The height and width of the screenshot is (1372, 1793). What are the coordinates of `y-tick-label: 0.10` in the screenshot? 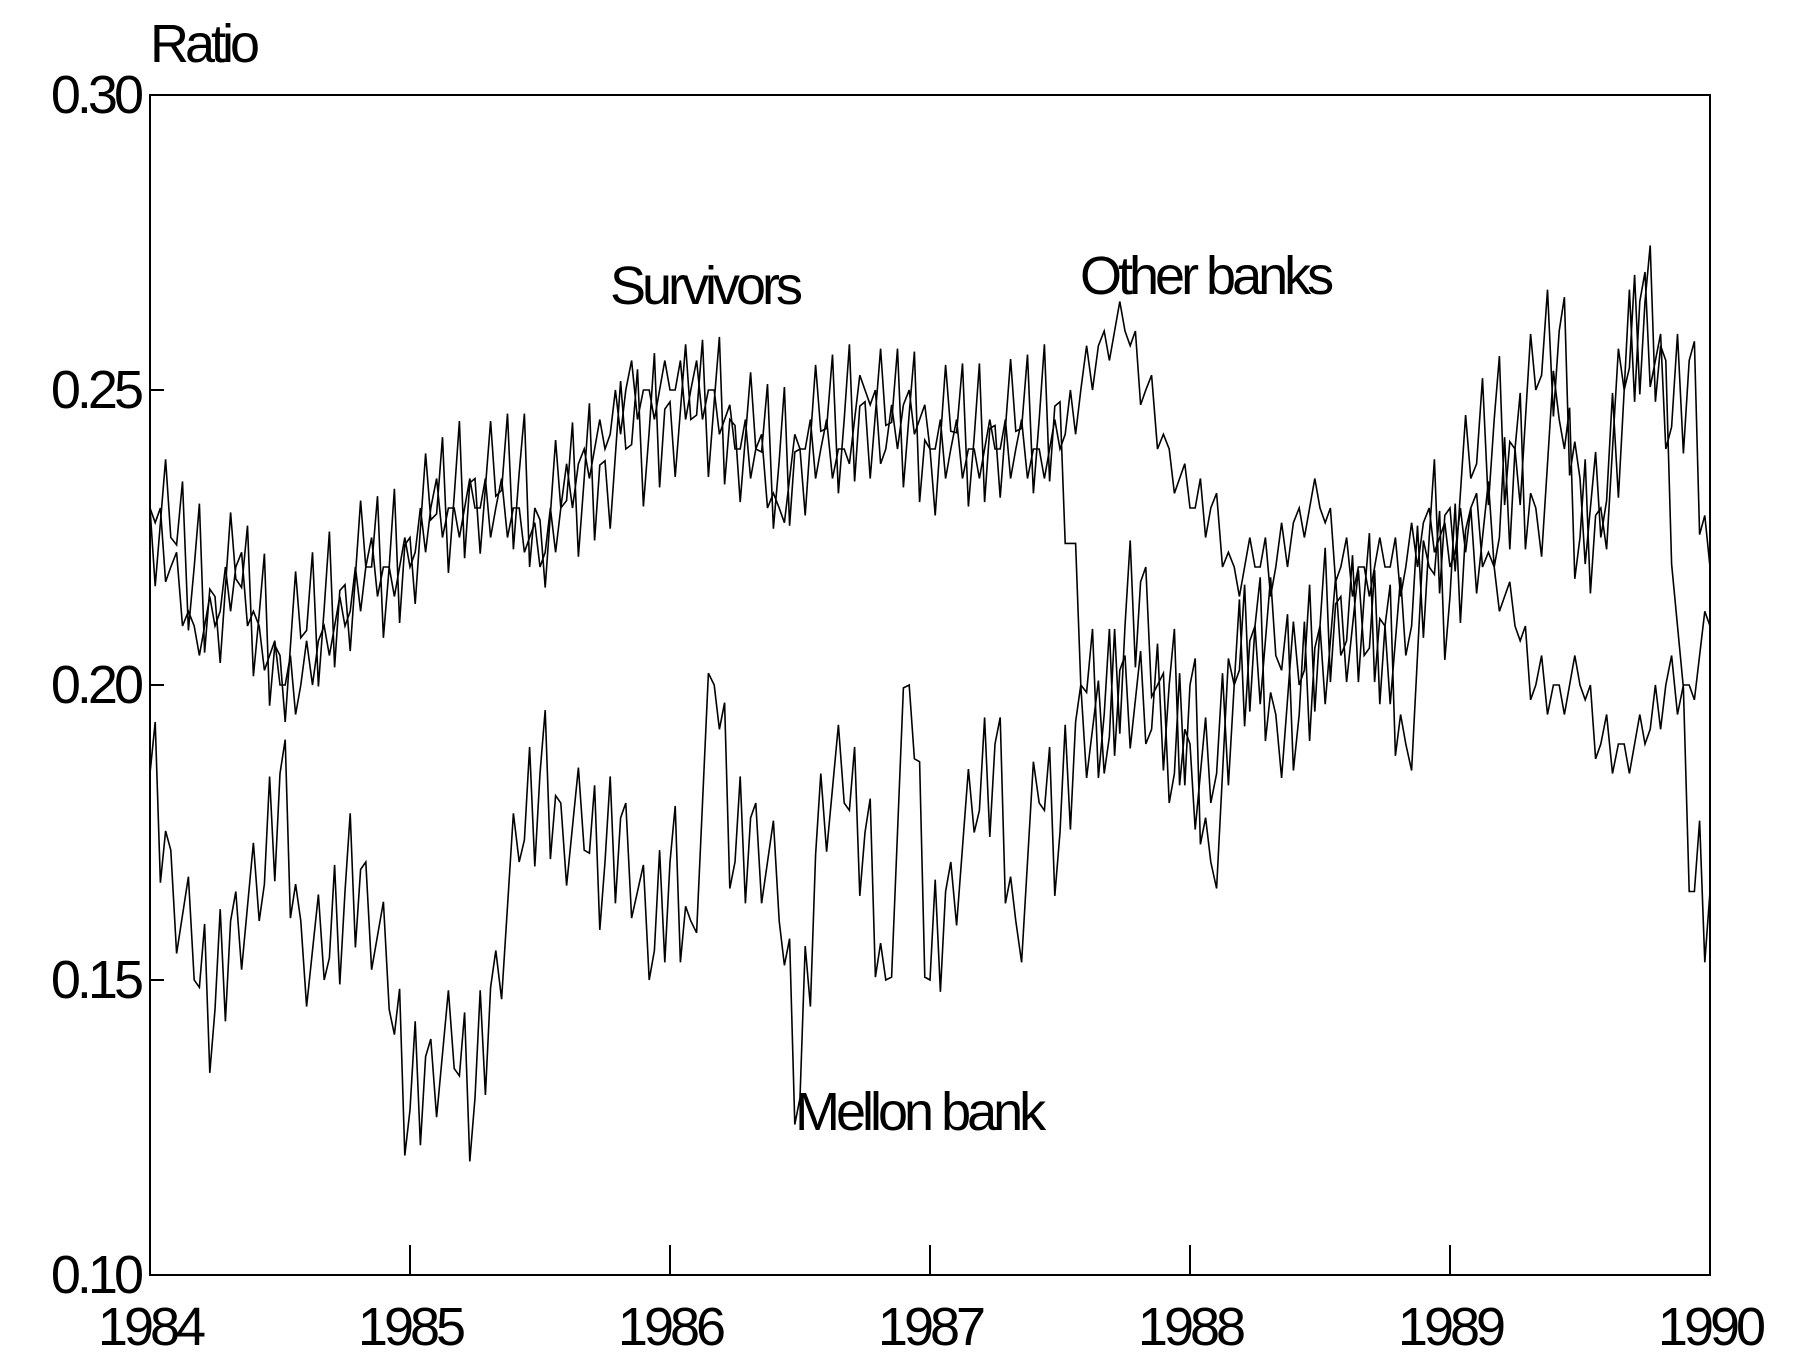 It's located at (96, 1275).